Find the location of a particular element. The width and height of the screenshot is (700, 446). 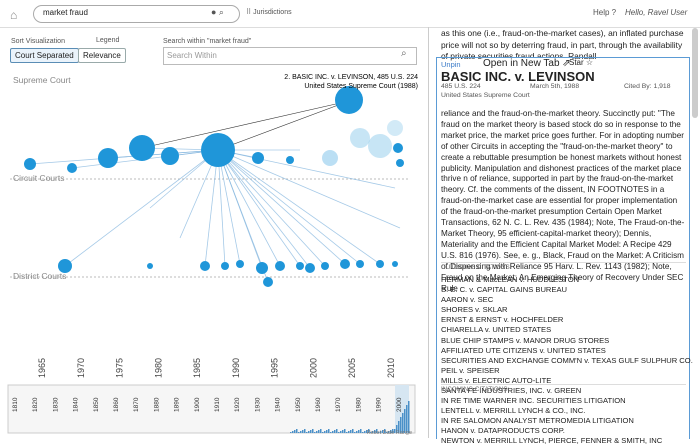

star-link: Star ☆ is located at coordinates (581, 62).